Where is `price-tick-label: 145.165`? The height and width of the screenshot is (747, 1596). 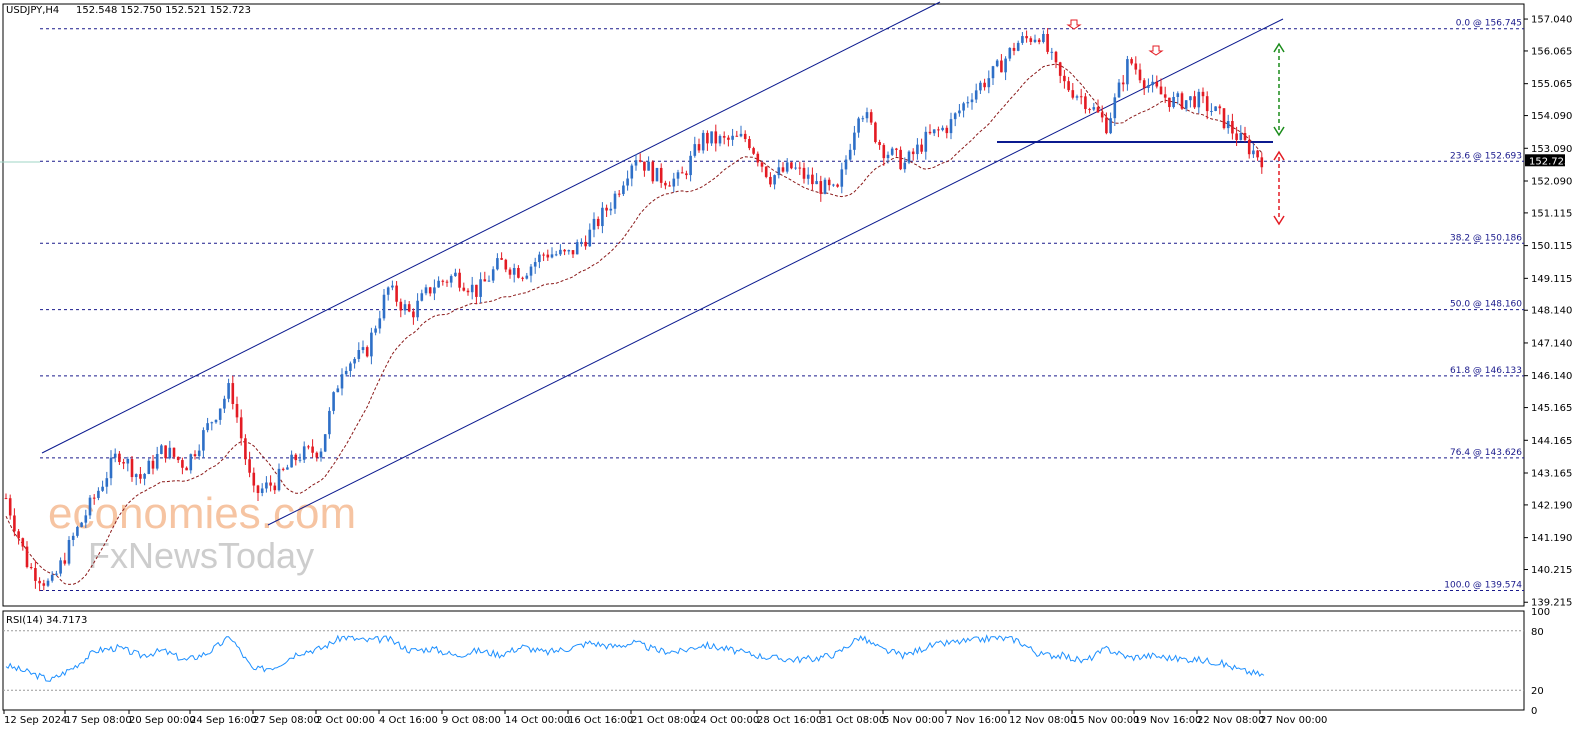 price-tick-label: 145.165 is located at coordinates (1551, 408).